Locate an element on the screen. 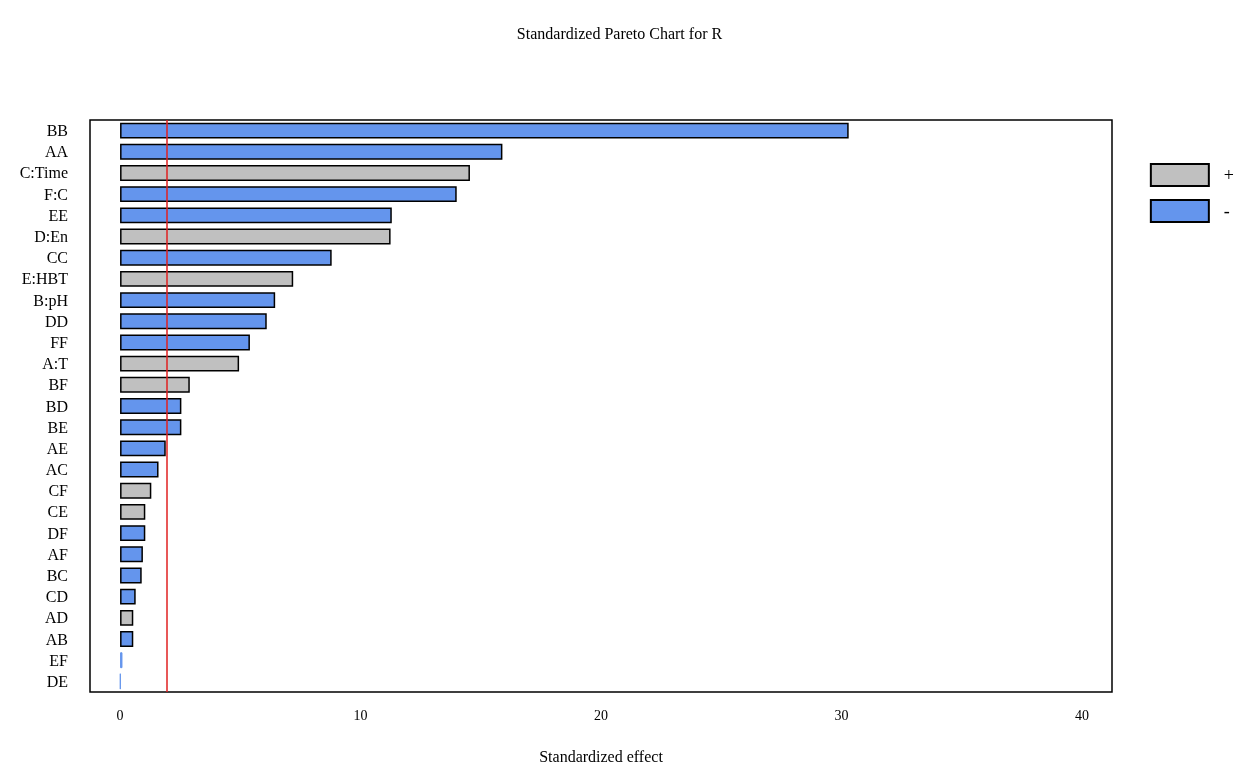 This screenshot has height=770, width=1239. x-tick-label: 10 is located at coordinates (360, 715).